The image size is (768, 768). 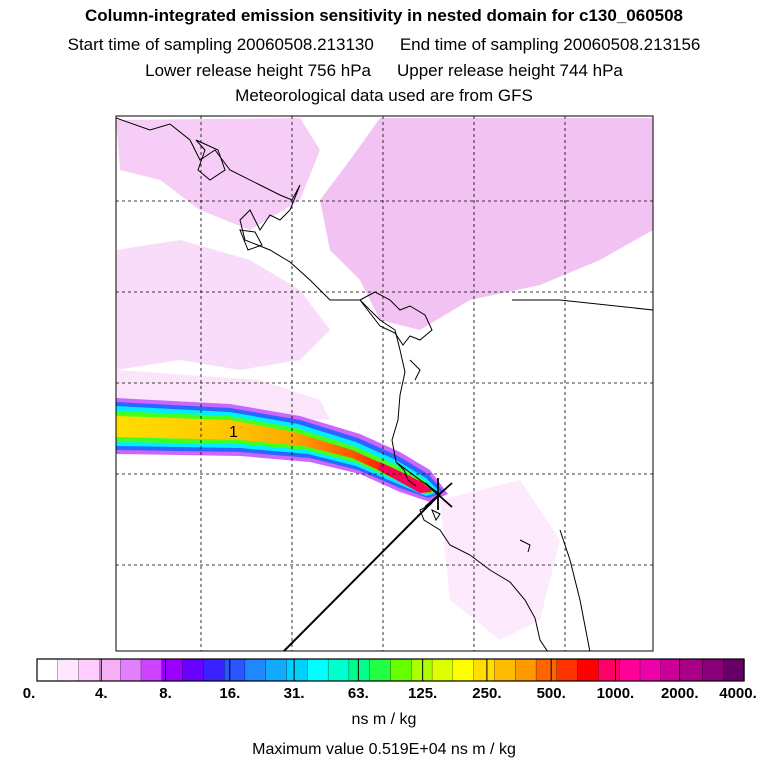 I want to click on colorbar-unit-label: ns m / kg, so click(x=384, y=719).